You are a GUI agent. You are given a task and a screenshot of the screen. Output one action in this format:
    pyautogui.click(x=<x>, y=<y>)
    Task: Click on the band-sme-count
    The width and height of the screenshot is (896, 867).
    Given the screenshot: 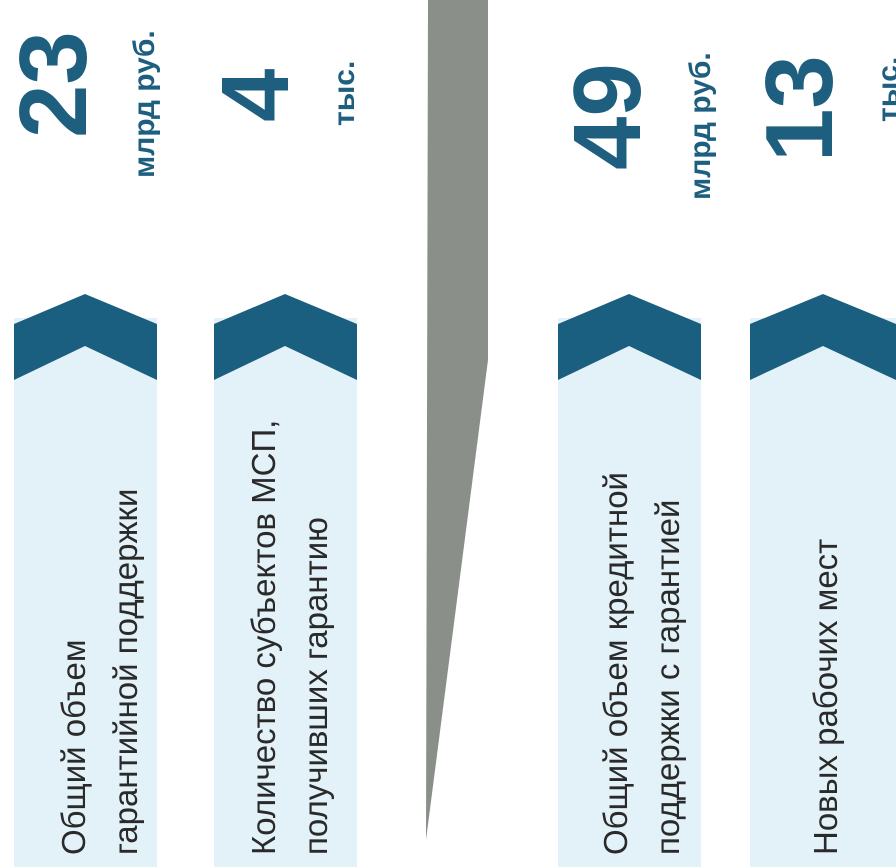 What is the action you would take?
    pyautogui.click(x=285, y=592)
    